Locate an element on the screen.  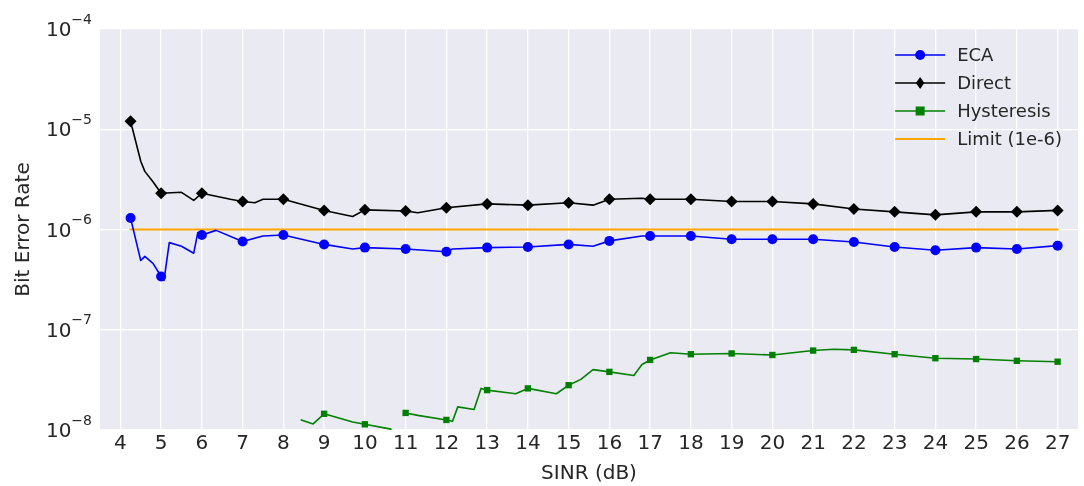
x-tick-label: 5 is located at coordinates (161, 442).